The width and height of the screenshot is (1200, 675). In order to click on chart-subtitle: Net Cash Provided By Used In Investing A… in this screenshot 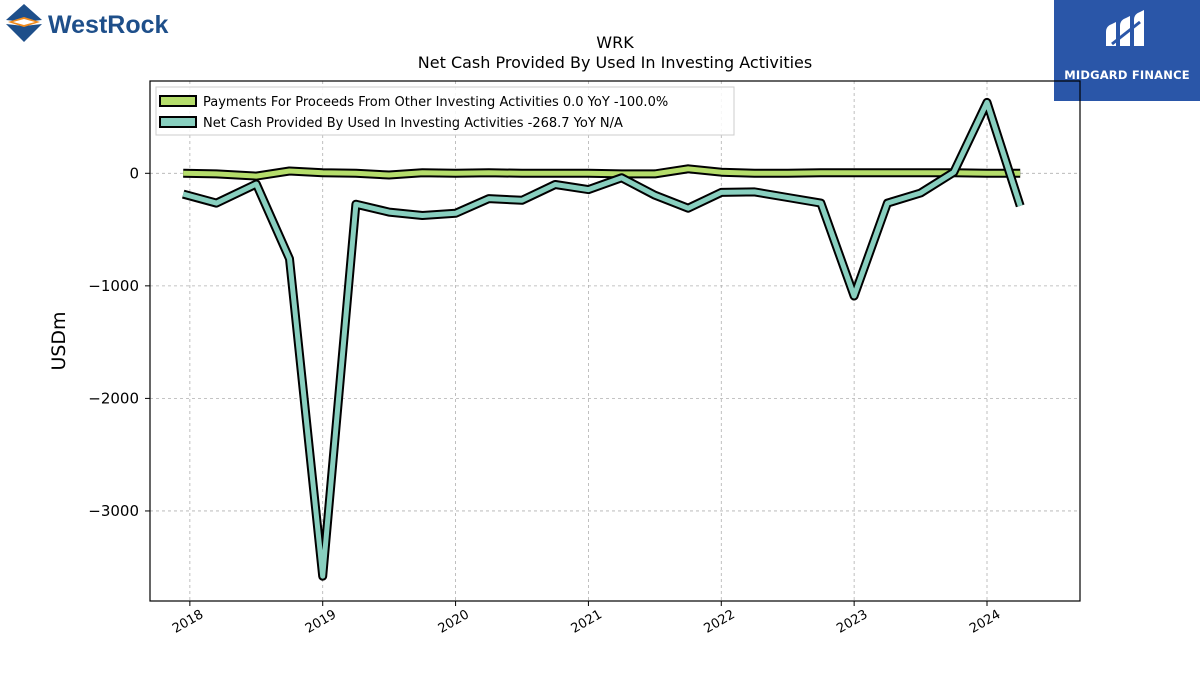, I will do `click(615, 62)`.